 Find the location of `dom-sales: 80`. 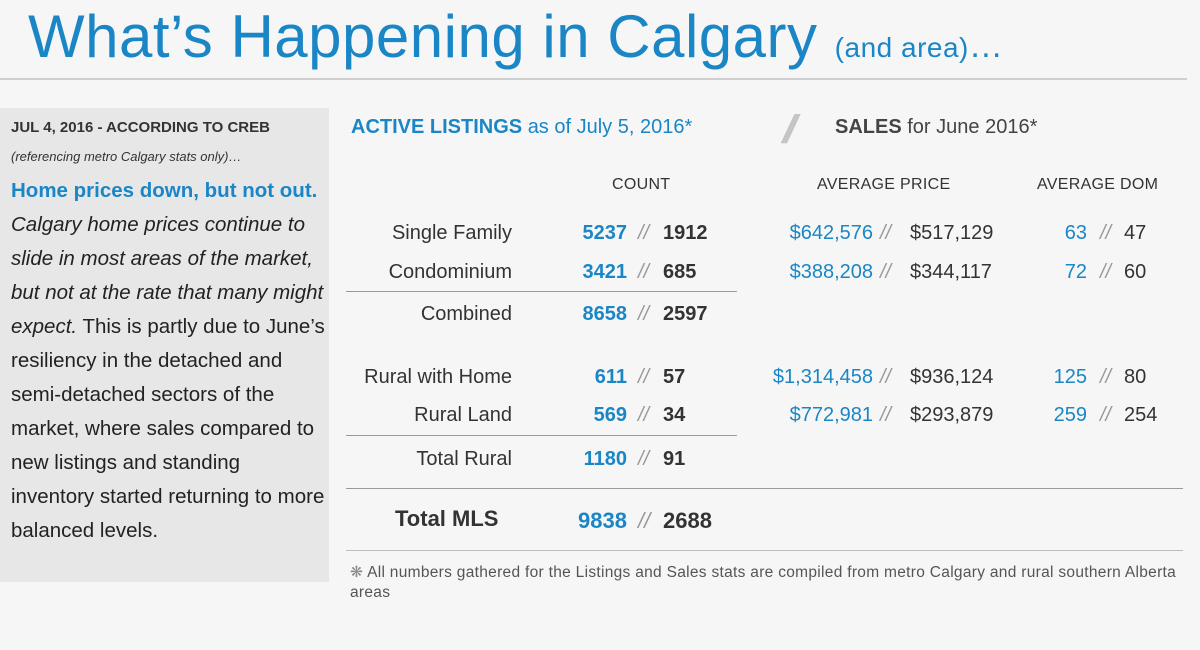

dom-sales: 80 is located at coordinates (1135, 377).